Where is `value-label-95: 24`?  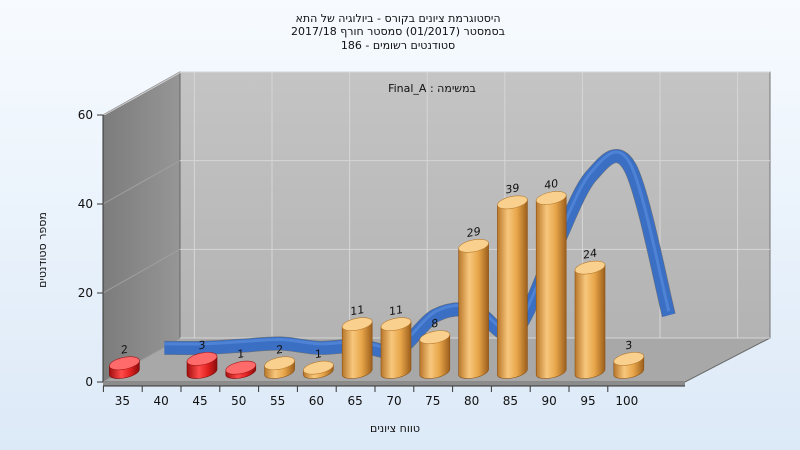 value-label-95: 24 is located at coordinates (590, 253).